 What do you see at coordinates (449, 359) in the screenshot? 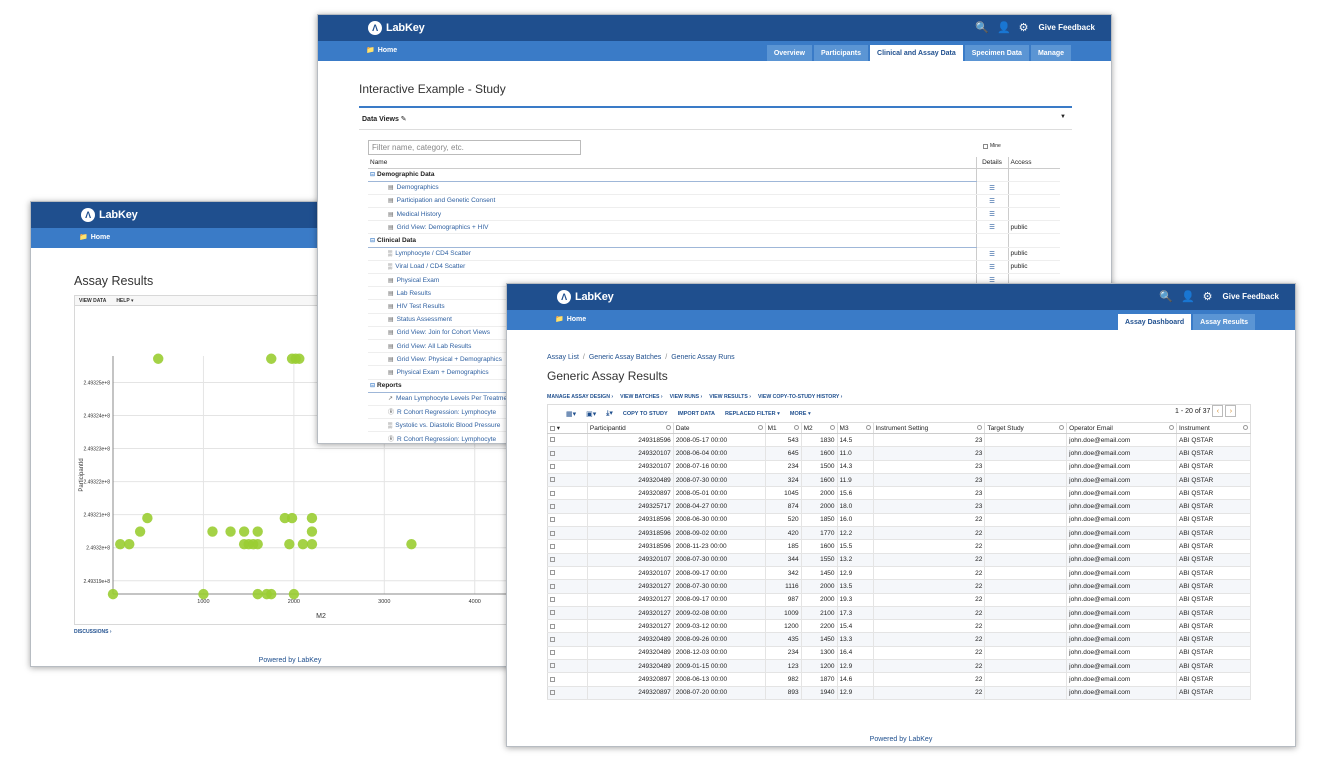
I see `data-view-link: Grid View: Physical + Demographics` at bounding box center [449, 359].